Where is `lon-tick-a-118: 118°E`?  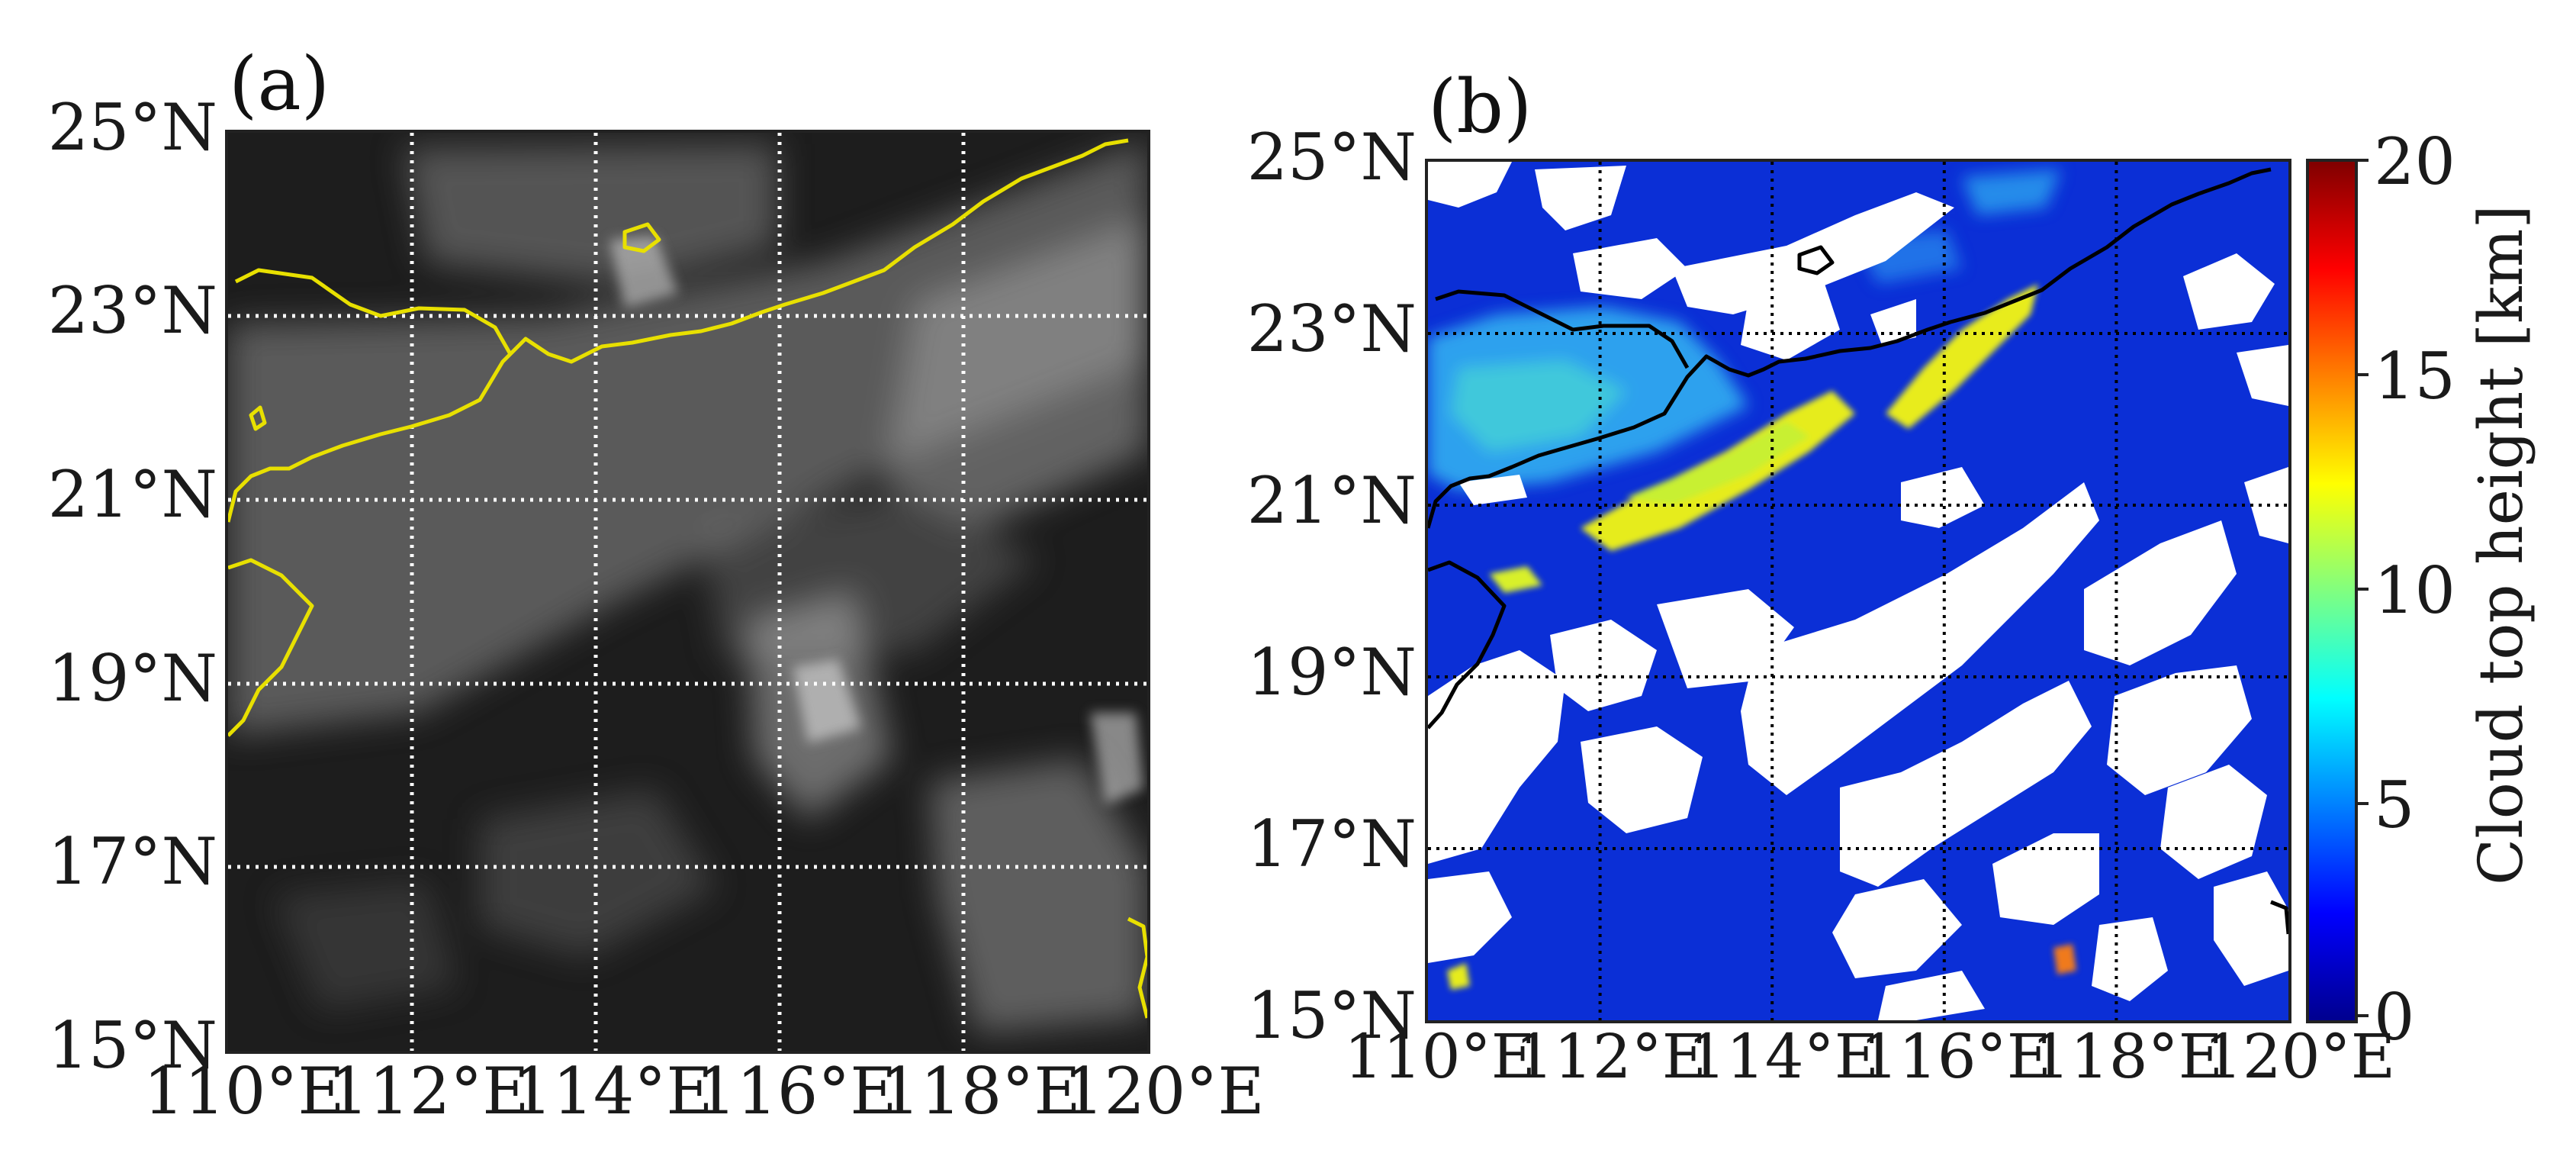 lon-tick-a-118: 118°E is located at coordinates (981, 1091).